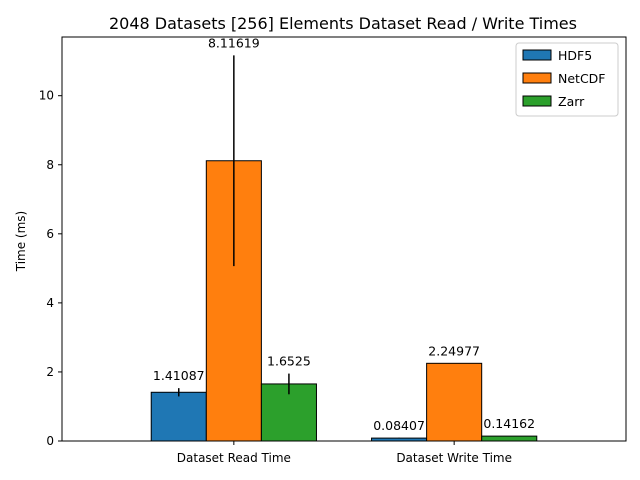 Image resolution: width=640 pixels, height=480 pixels. I want to click on legend: HDF5 NetCDF Zarr, so click(567, 79).